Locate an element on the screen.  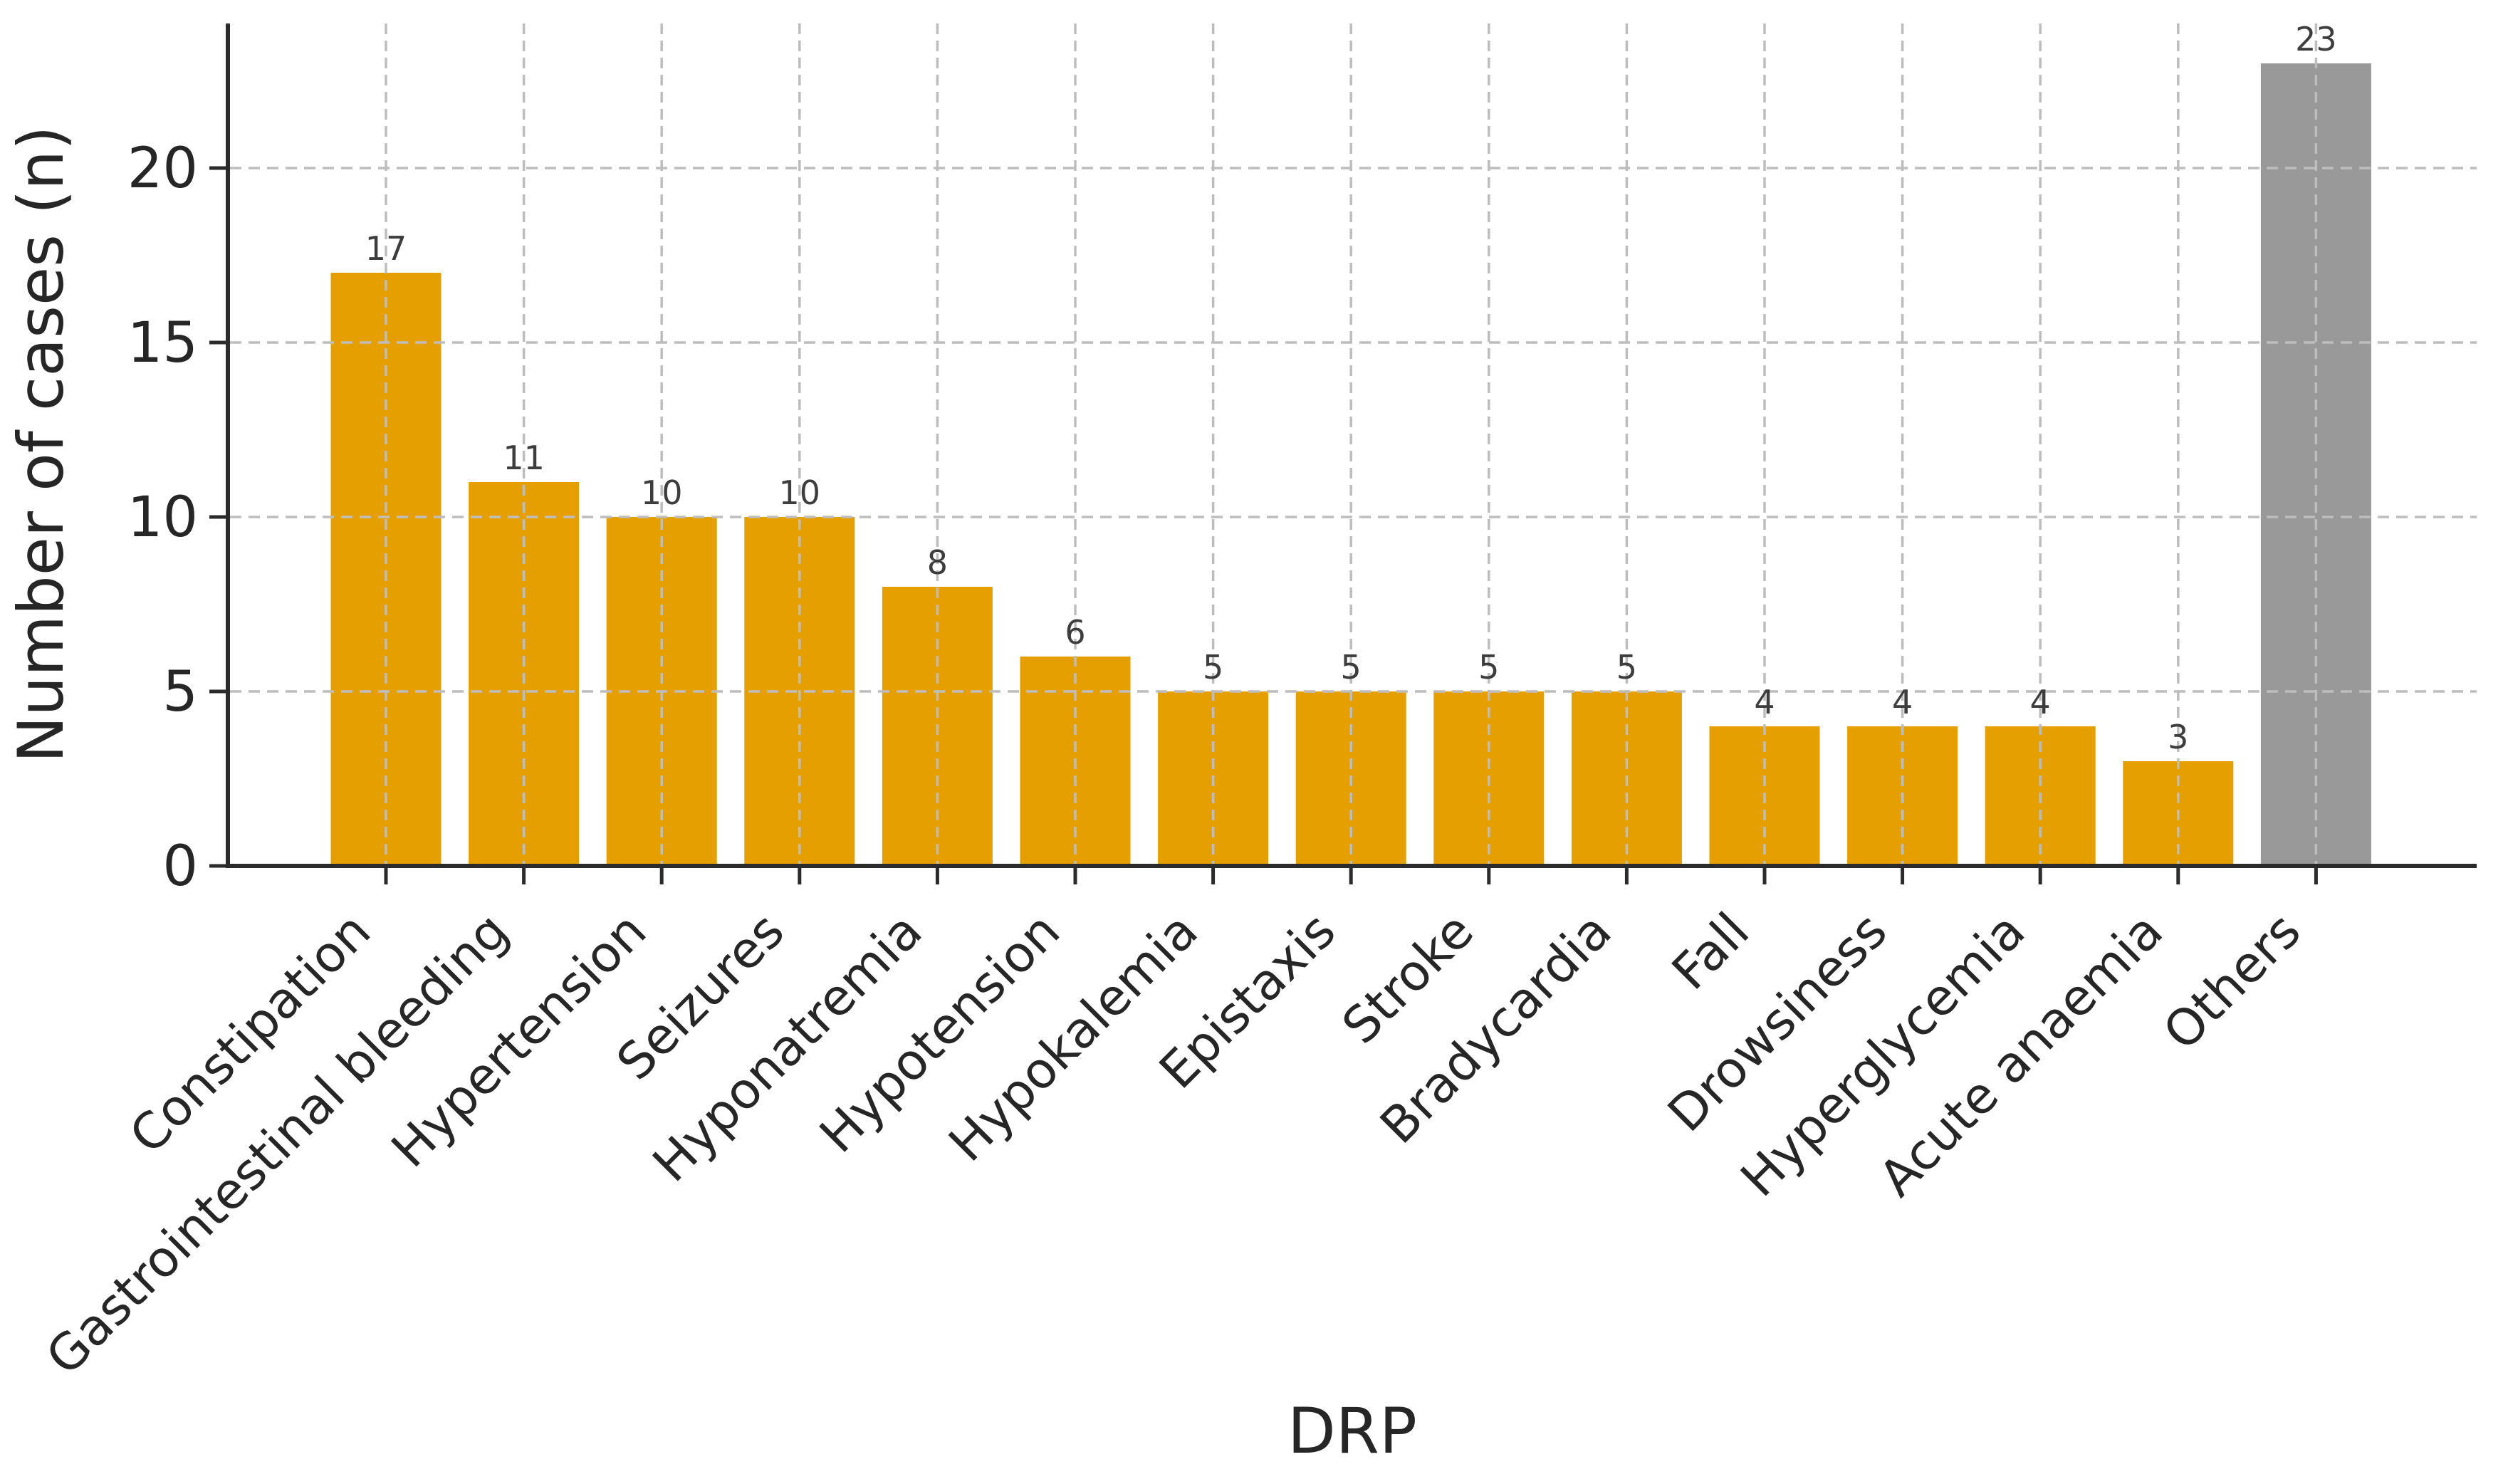
bar-value-label-acute-anaemia: 3 is located at coordinates (2178, 737).